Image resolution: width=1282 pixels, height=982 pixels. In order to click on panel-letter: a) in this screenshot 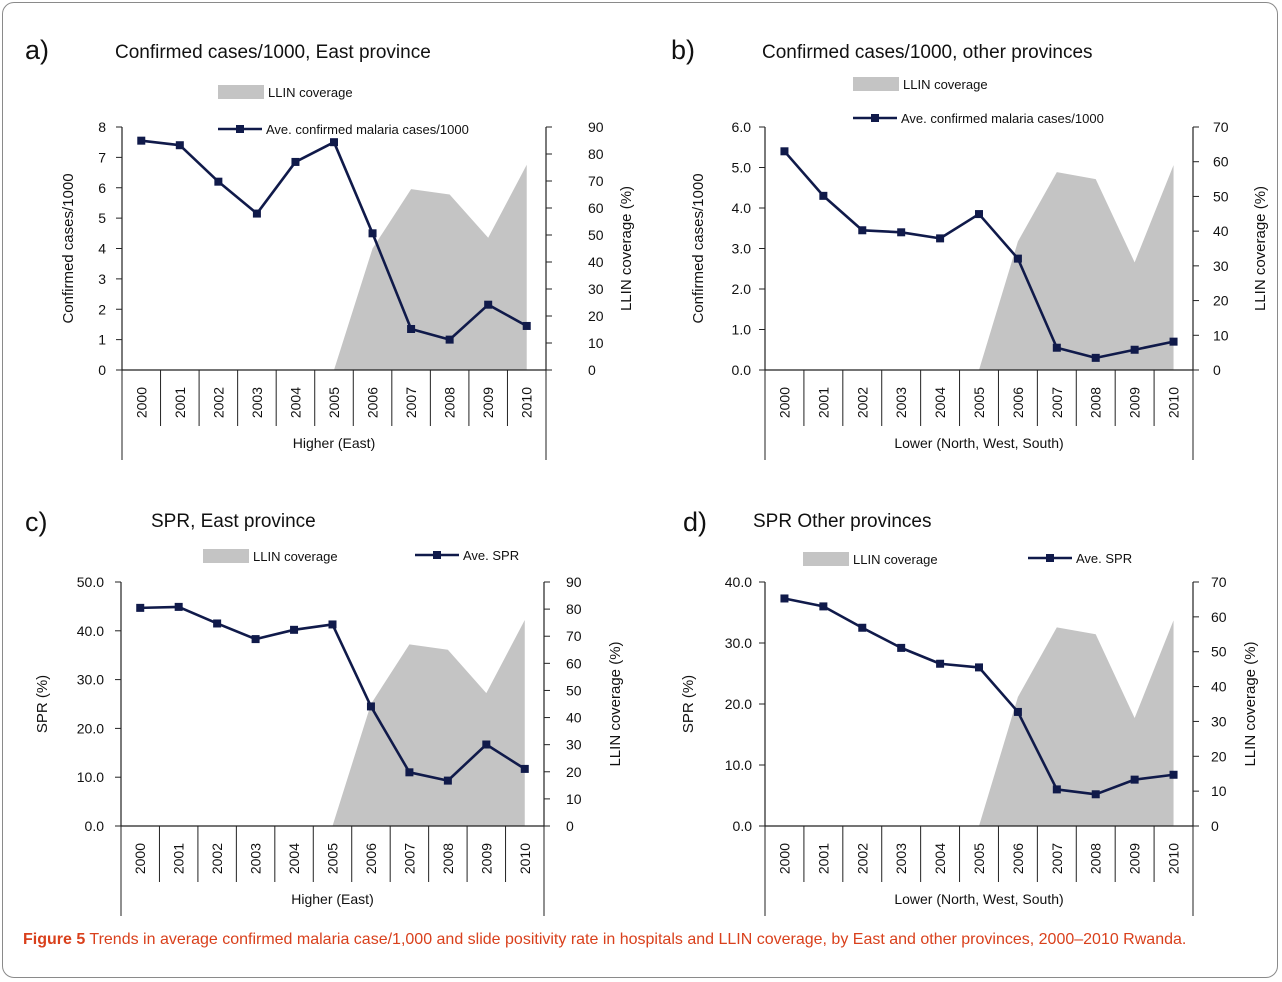, I will do `click(37, 50)`.